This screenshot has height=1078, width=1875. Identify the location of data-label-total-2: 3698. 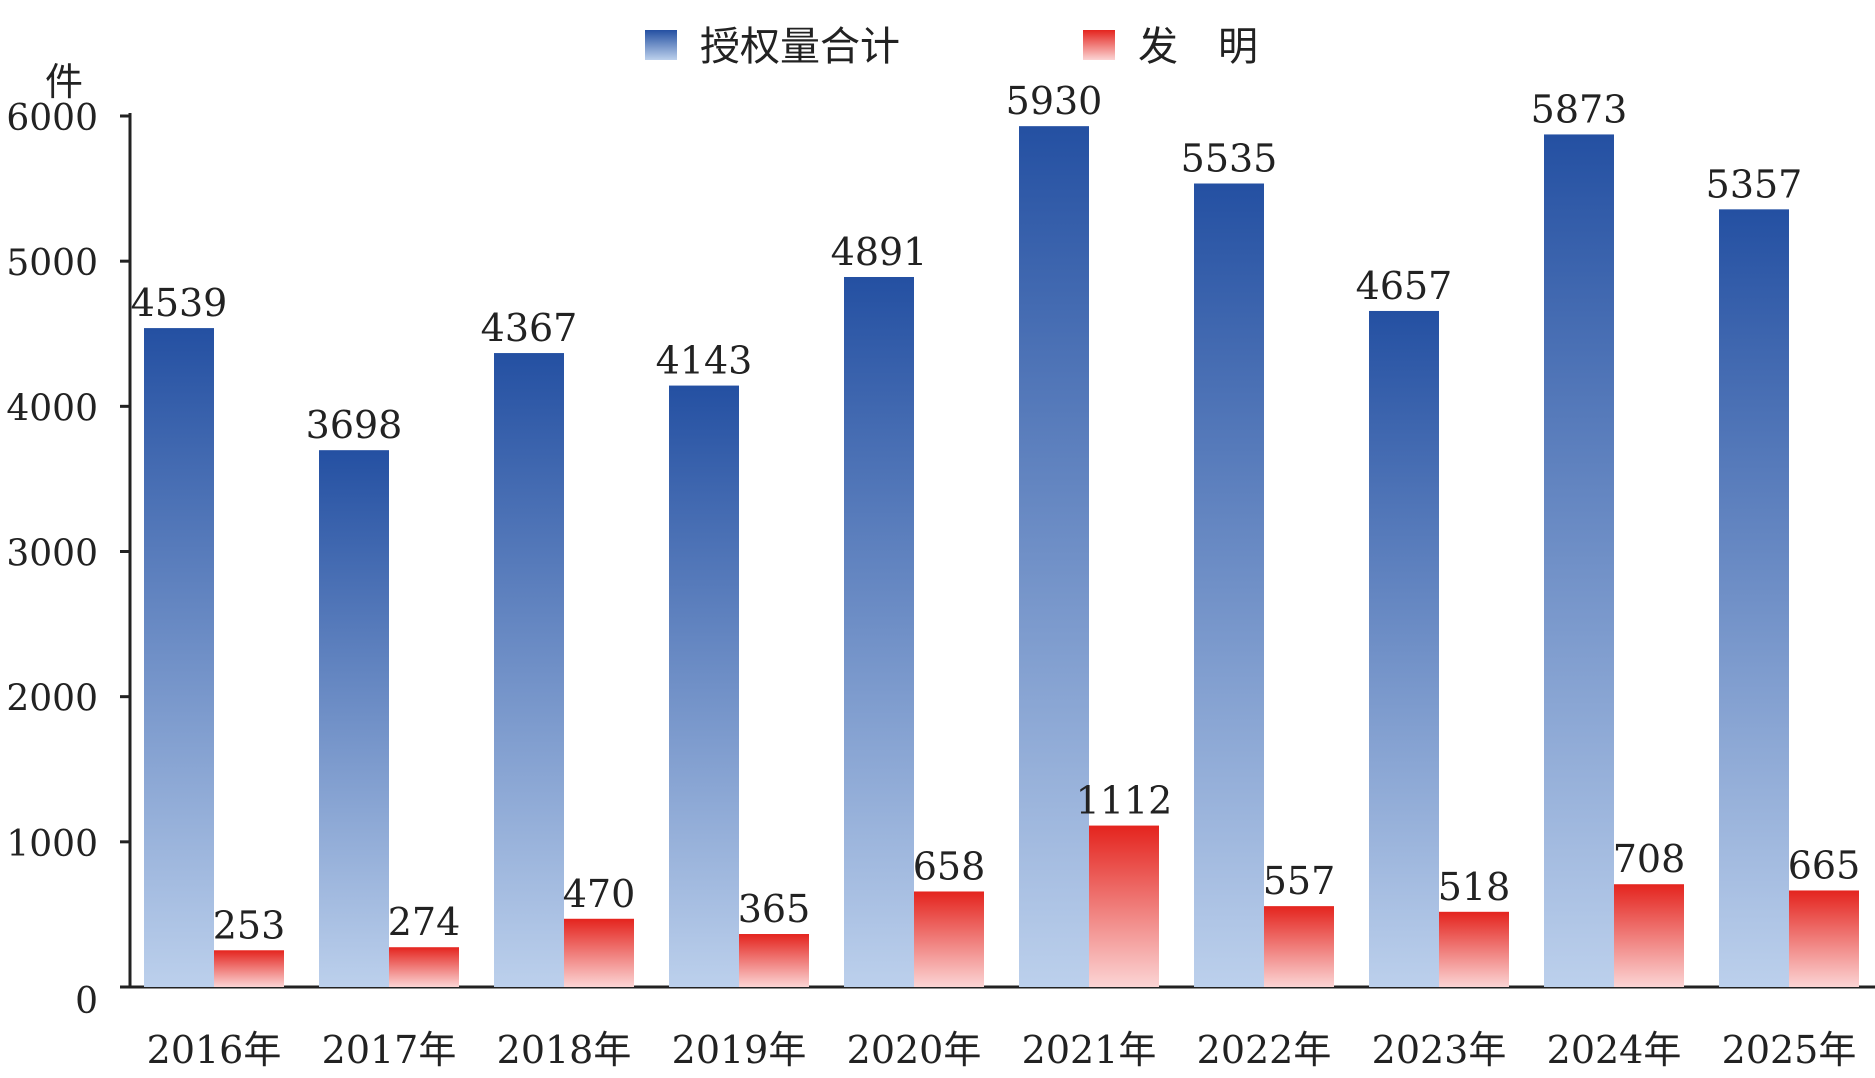
(354, 425).